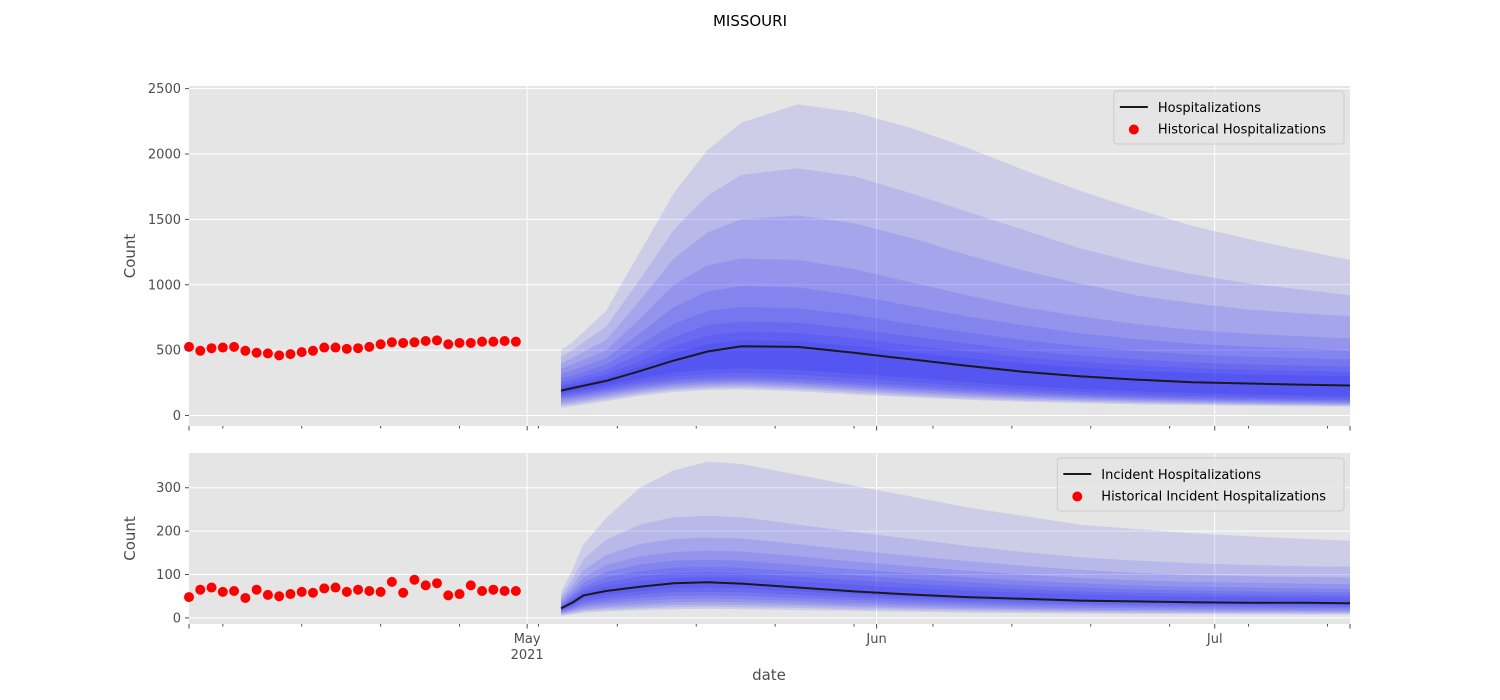 This screenshot has width=1500, height=700. What do you see at coordinates (527, 639) in the screenshot?
I see `x-tick-label: May` at bounding box center [527, 639].